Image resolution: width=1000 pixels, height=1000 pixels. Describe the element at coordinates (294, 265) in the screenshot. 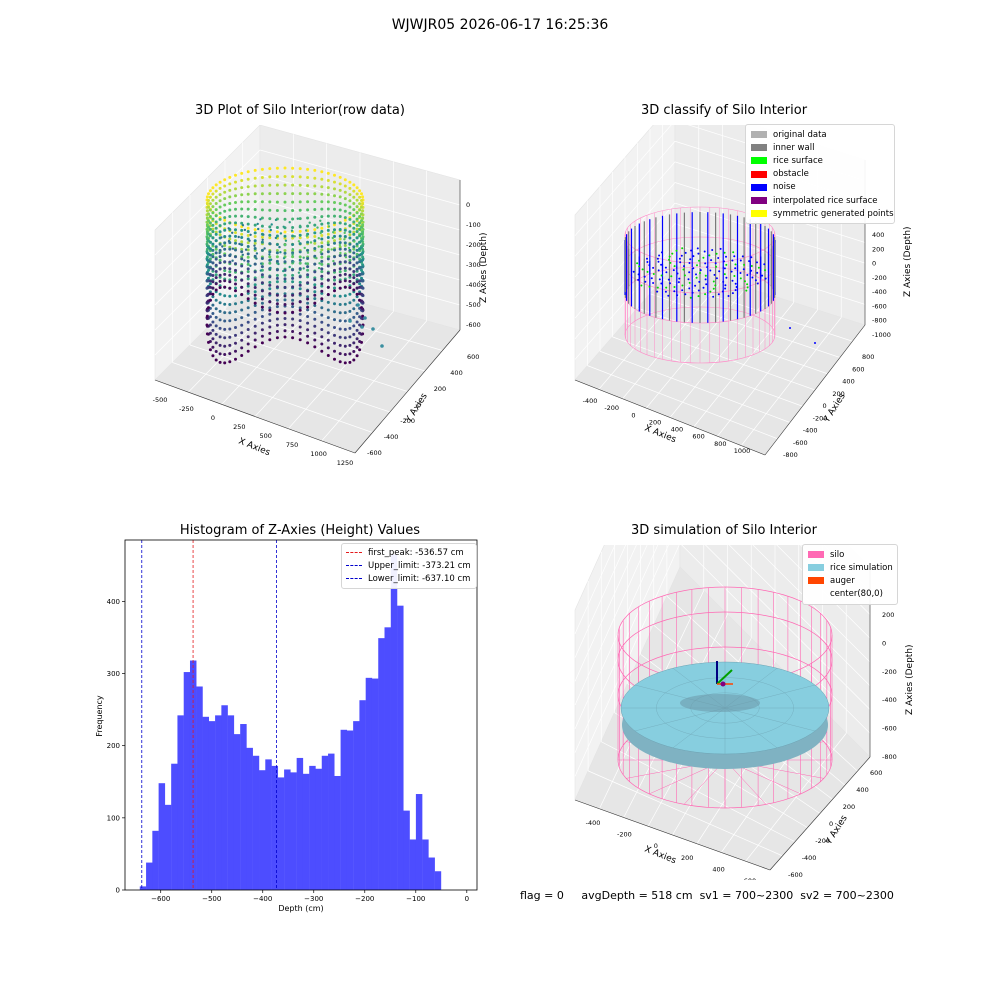

I see `raw-point-cloud` at that location.